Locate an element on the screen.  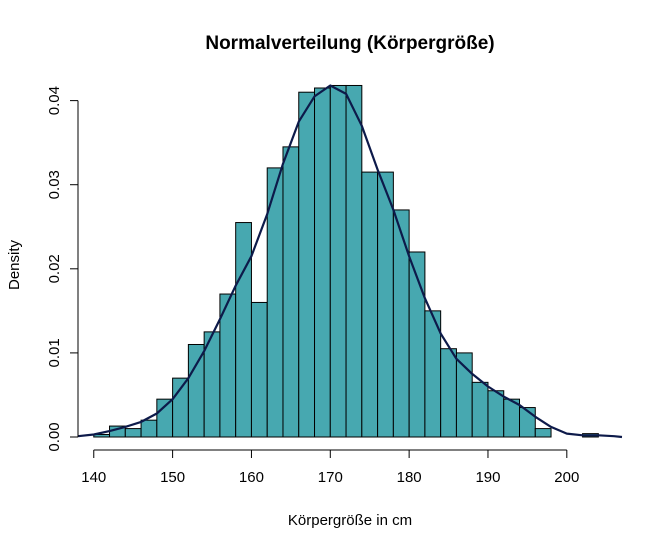
y-tick-label: 0.04 is located at coordinates (54, 100).